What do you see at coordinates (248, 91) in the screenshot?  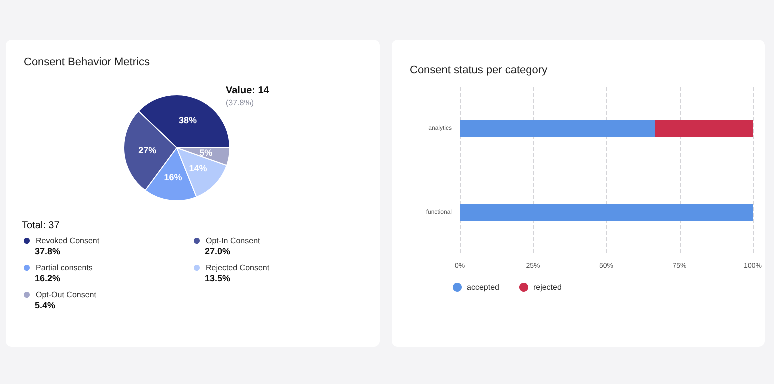 I see `text: Value: 14` at bounding box center [248, 91].